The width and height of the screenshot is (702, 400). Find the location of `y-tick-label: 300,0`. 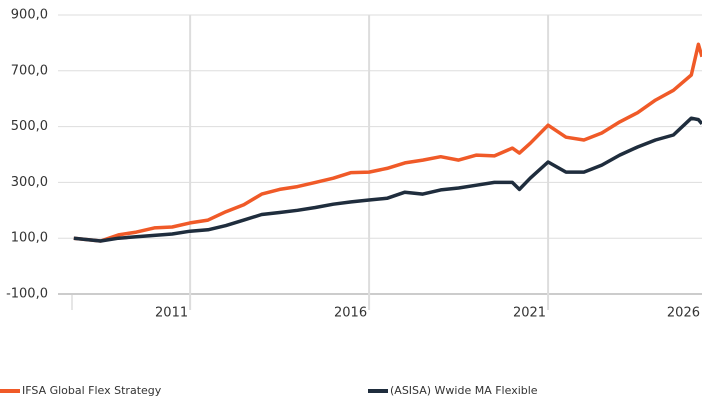

y-tick-label: 300,0 is located at coordinates (29, 182).